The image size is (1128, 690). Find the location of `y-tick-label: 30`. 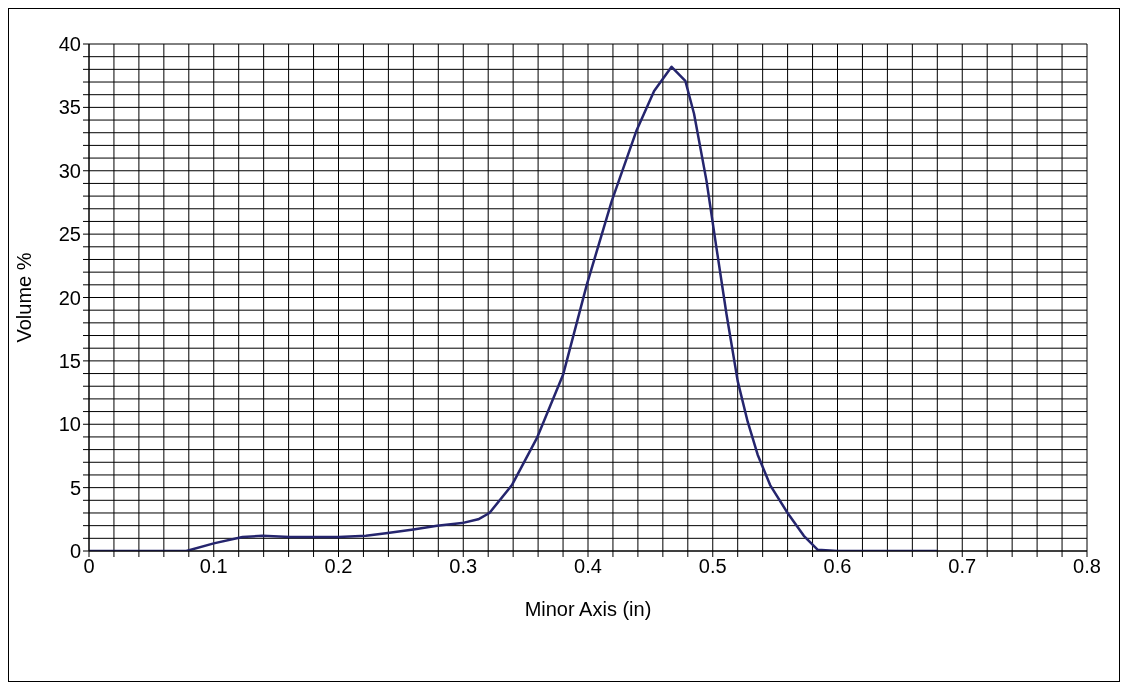

y-tick-label: 30 is located at coordinates (69, 170).